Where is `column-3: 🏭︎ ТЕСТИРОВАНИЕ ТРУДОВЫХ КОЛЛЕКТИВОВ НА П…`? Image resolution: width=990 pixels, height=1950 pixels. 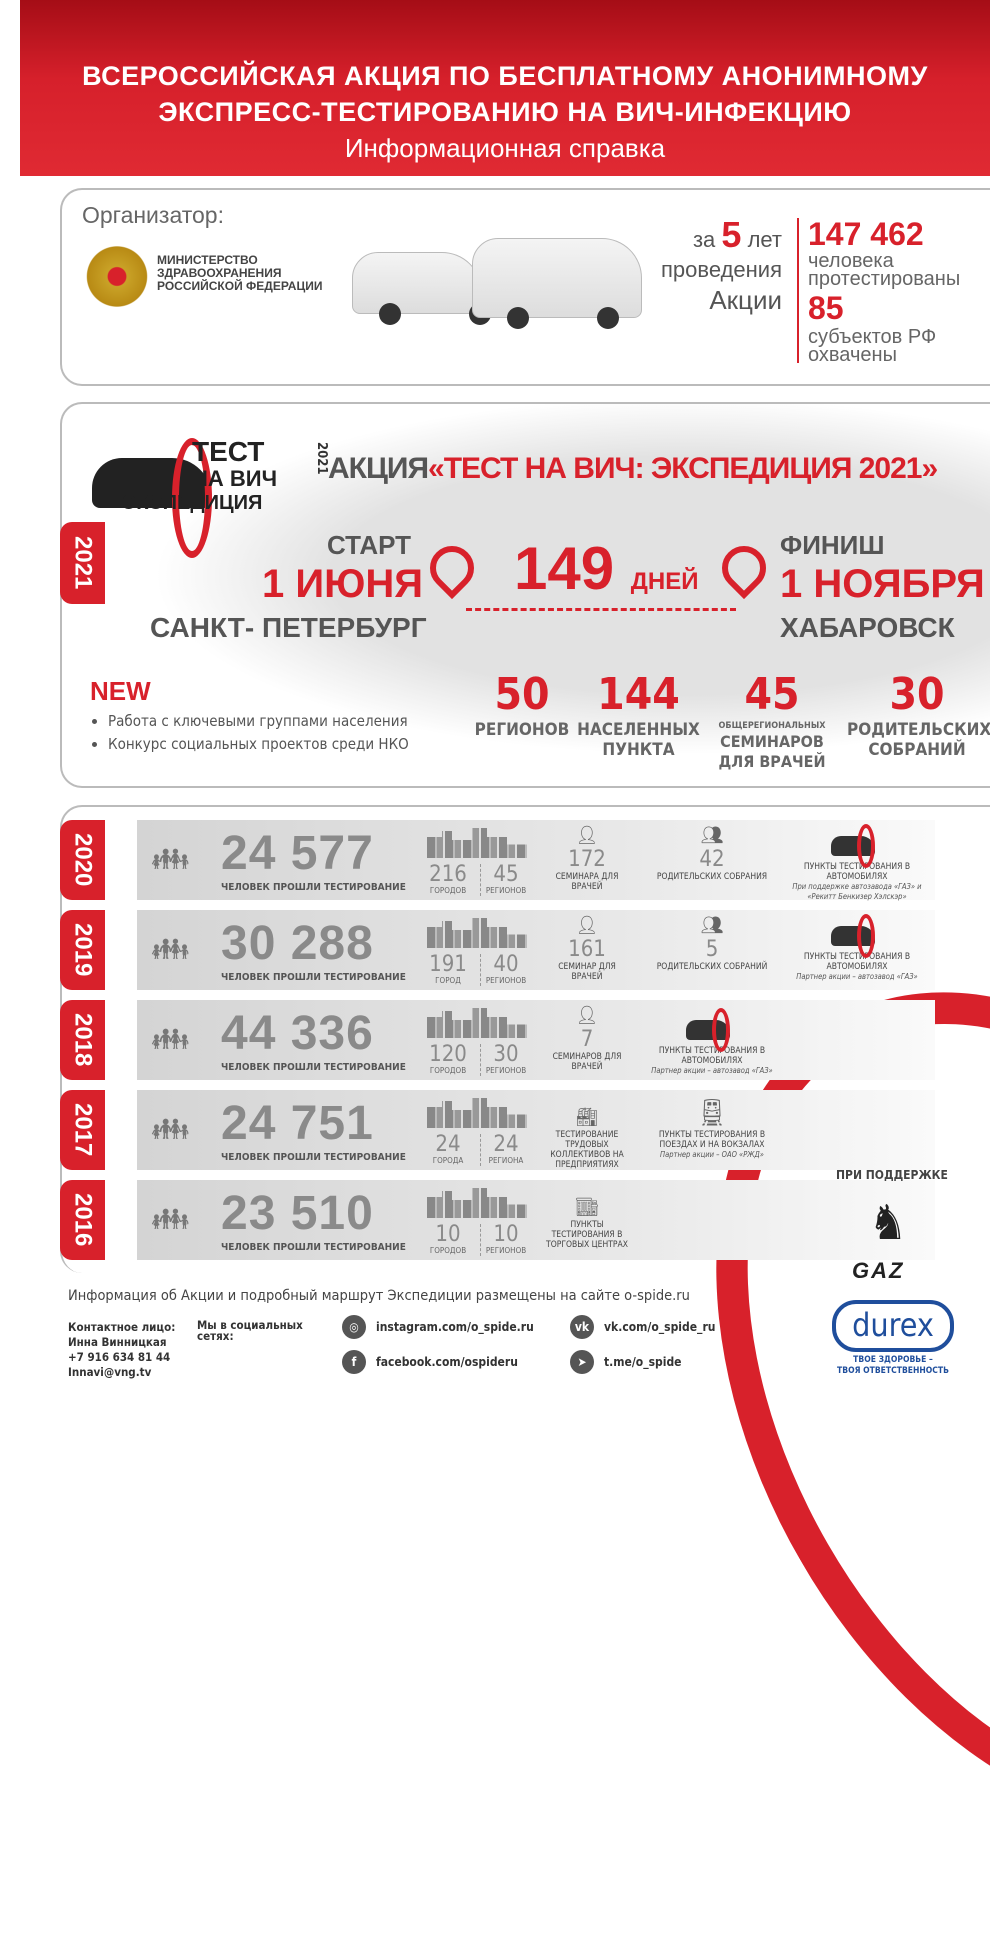 column-3: 🏭︎ ТЕСТИРОВАНИЕ ТРУДОВЫХ КОЛЛЕКТИВОВ НА П… is located at coordinates (587, 1139).